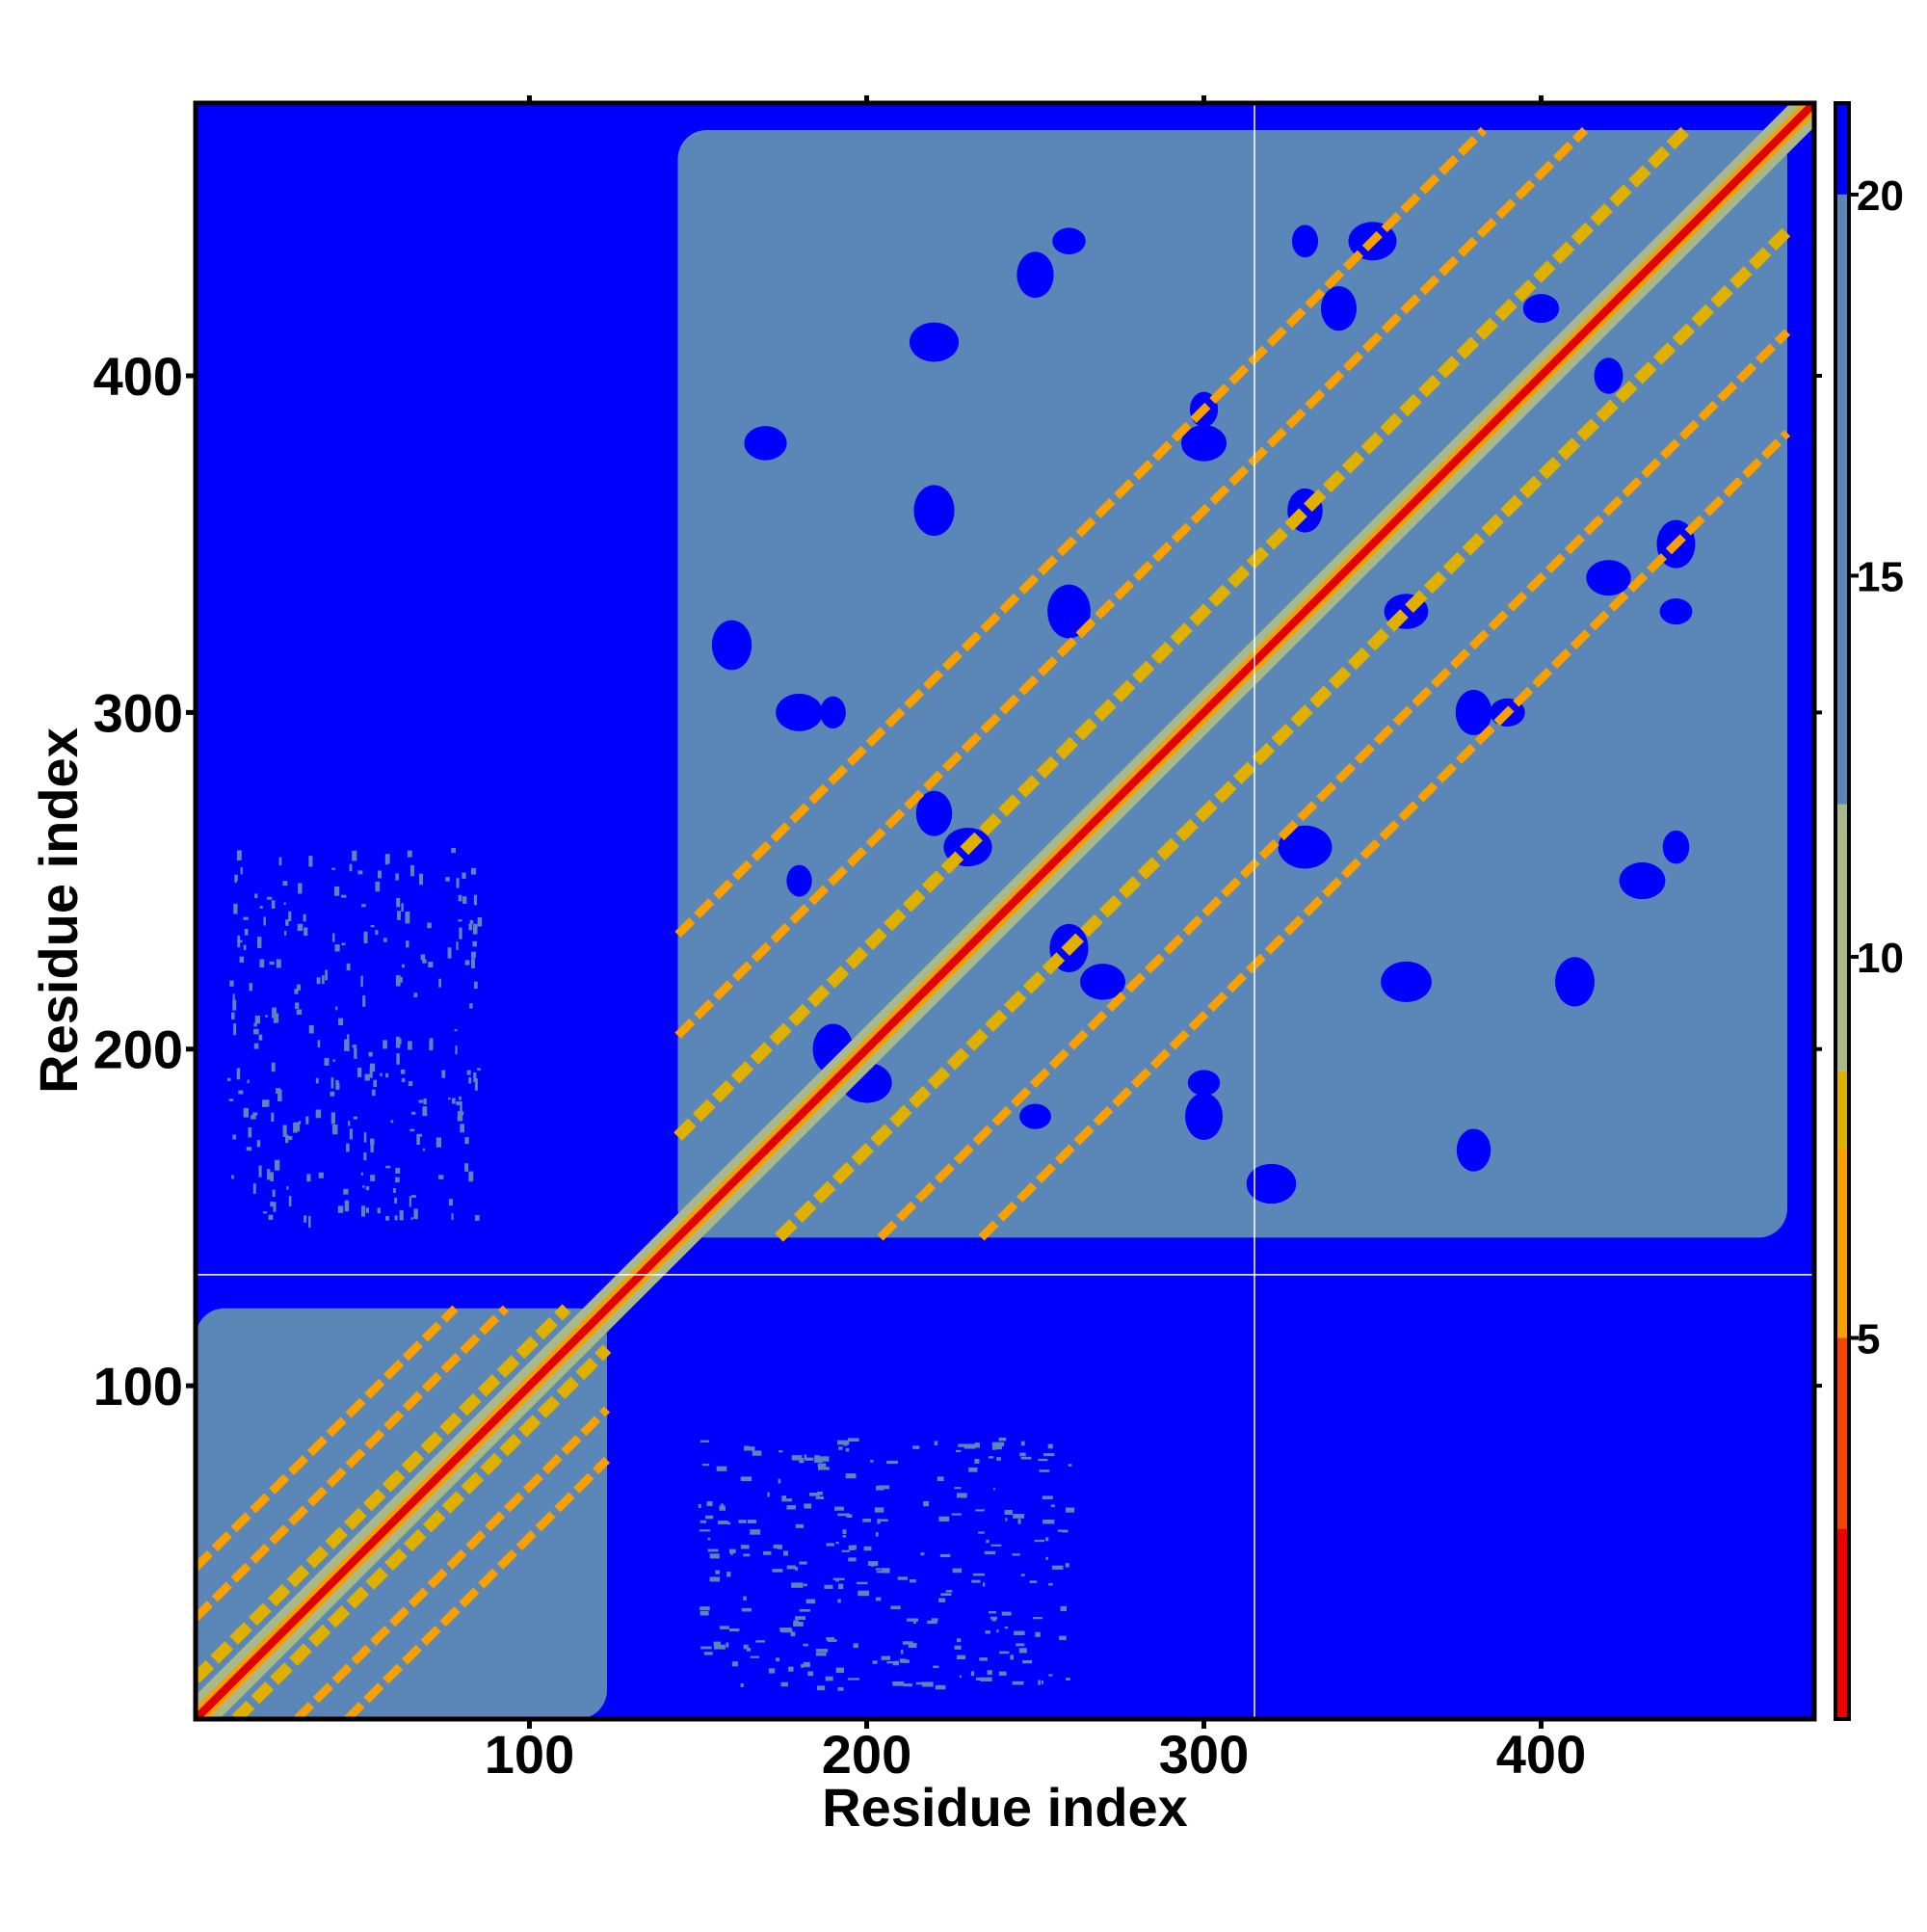 The height and width of the screenshot is (1932, 1927). What do you see at coordinates (452, 1562) in the screenshot?
I see `contact-band` at bounding box center [452, 1562].